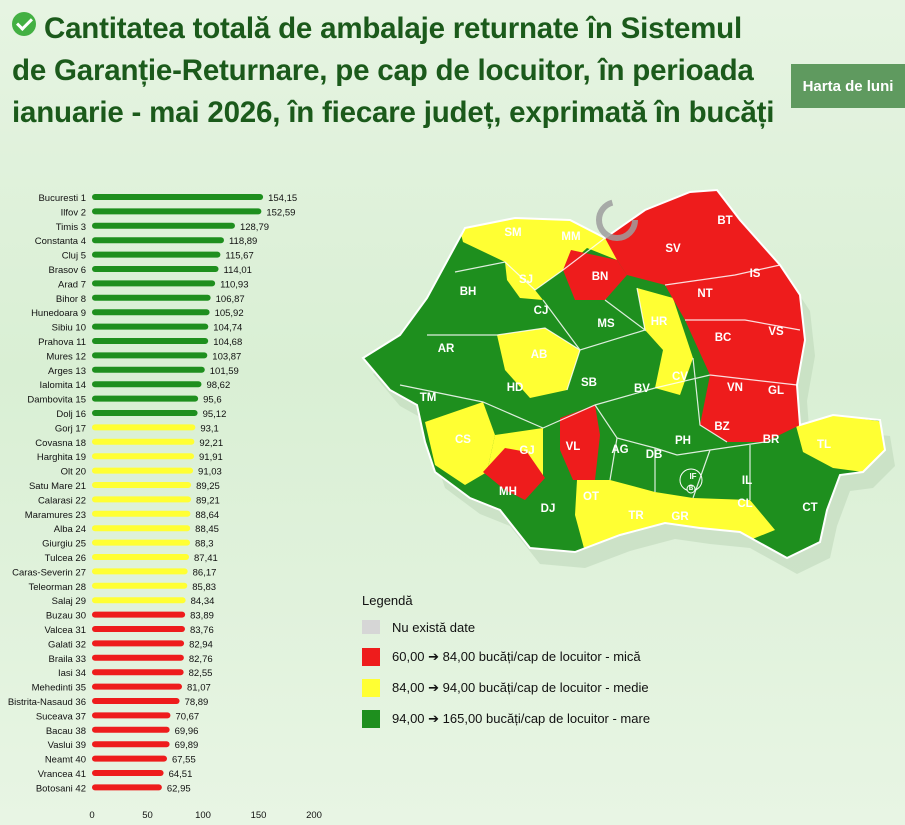 This screenshot has width=905, height=825. What do you see at coordinates (203, 601) in the screenshot?
I see `value-label: 84,34` at bounding box center [203, 601].